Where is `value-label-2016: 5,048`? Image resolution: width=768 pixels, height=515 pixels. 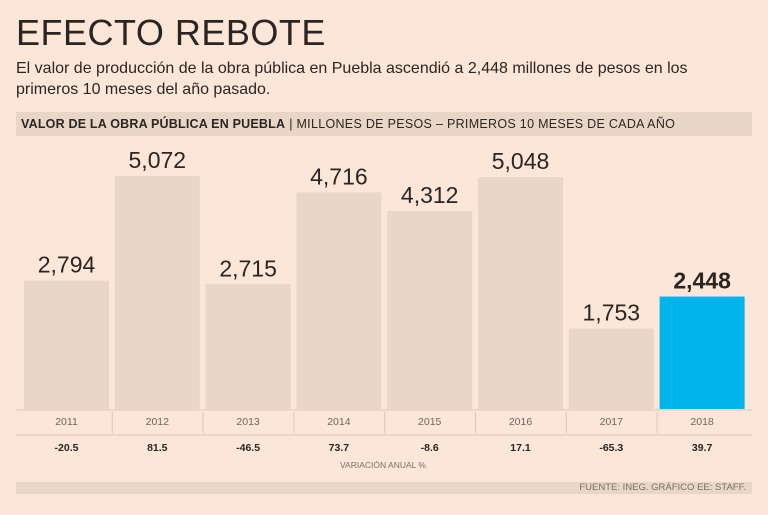 value-label-2016: 5,048 is located at coordinates (521, 161).